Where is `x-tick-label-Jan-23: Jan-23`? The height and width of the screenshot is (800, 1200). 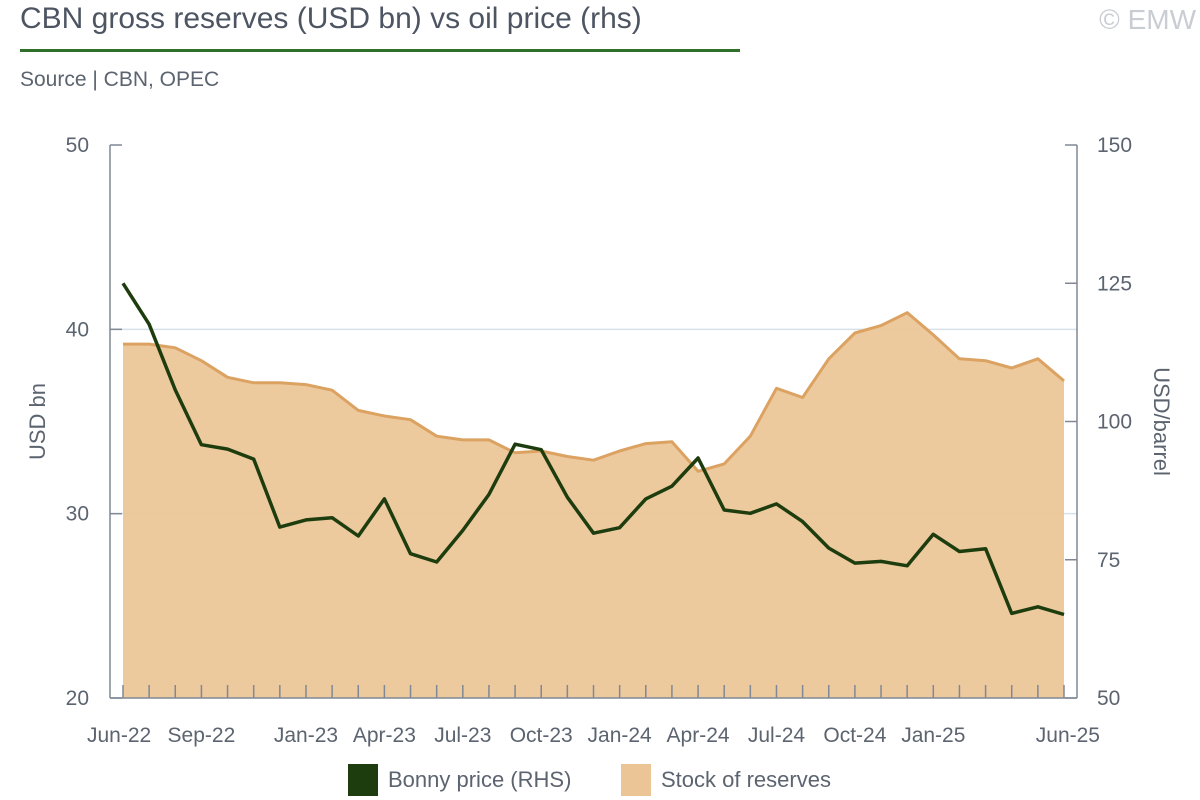
x-tick-label-Jan-23: Jan-23 is located at coordinates (306, 735).